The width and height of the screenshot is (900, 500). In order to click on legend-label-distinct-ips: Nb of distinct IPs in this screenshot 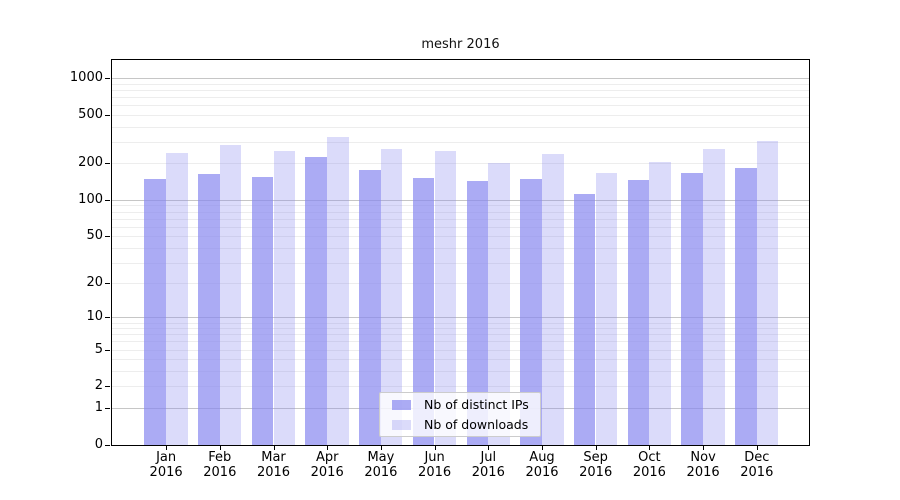, I will do `click(476, 404)`.